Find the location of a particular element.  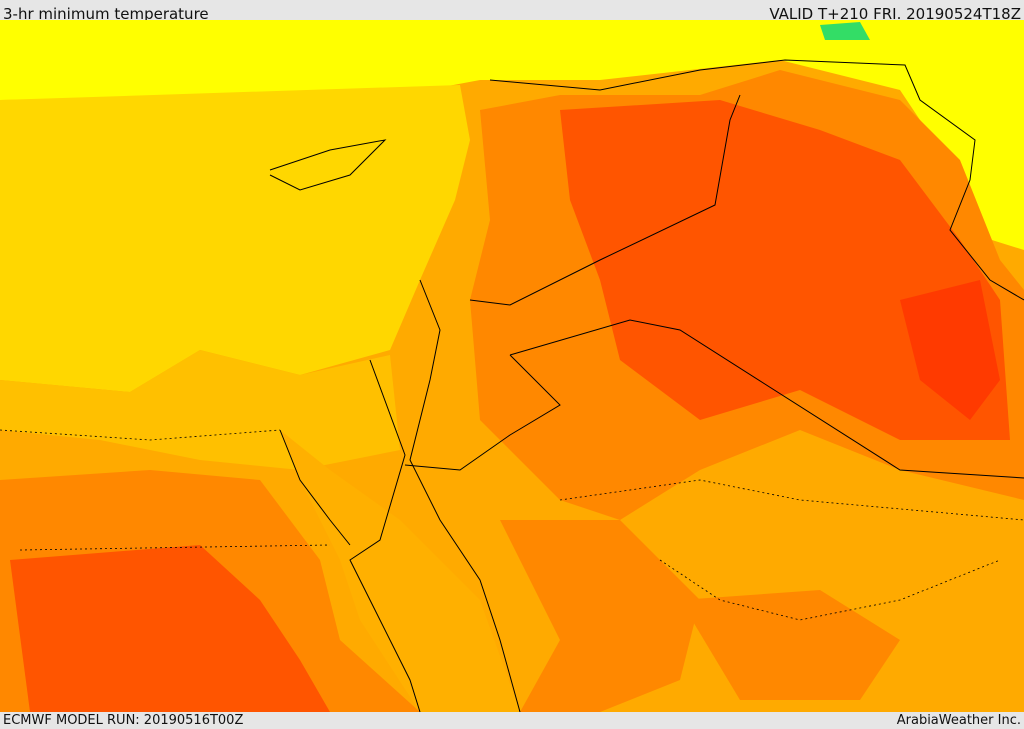

egypt-hot is located at coordinates (170, 628).